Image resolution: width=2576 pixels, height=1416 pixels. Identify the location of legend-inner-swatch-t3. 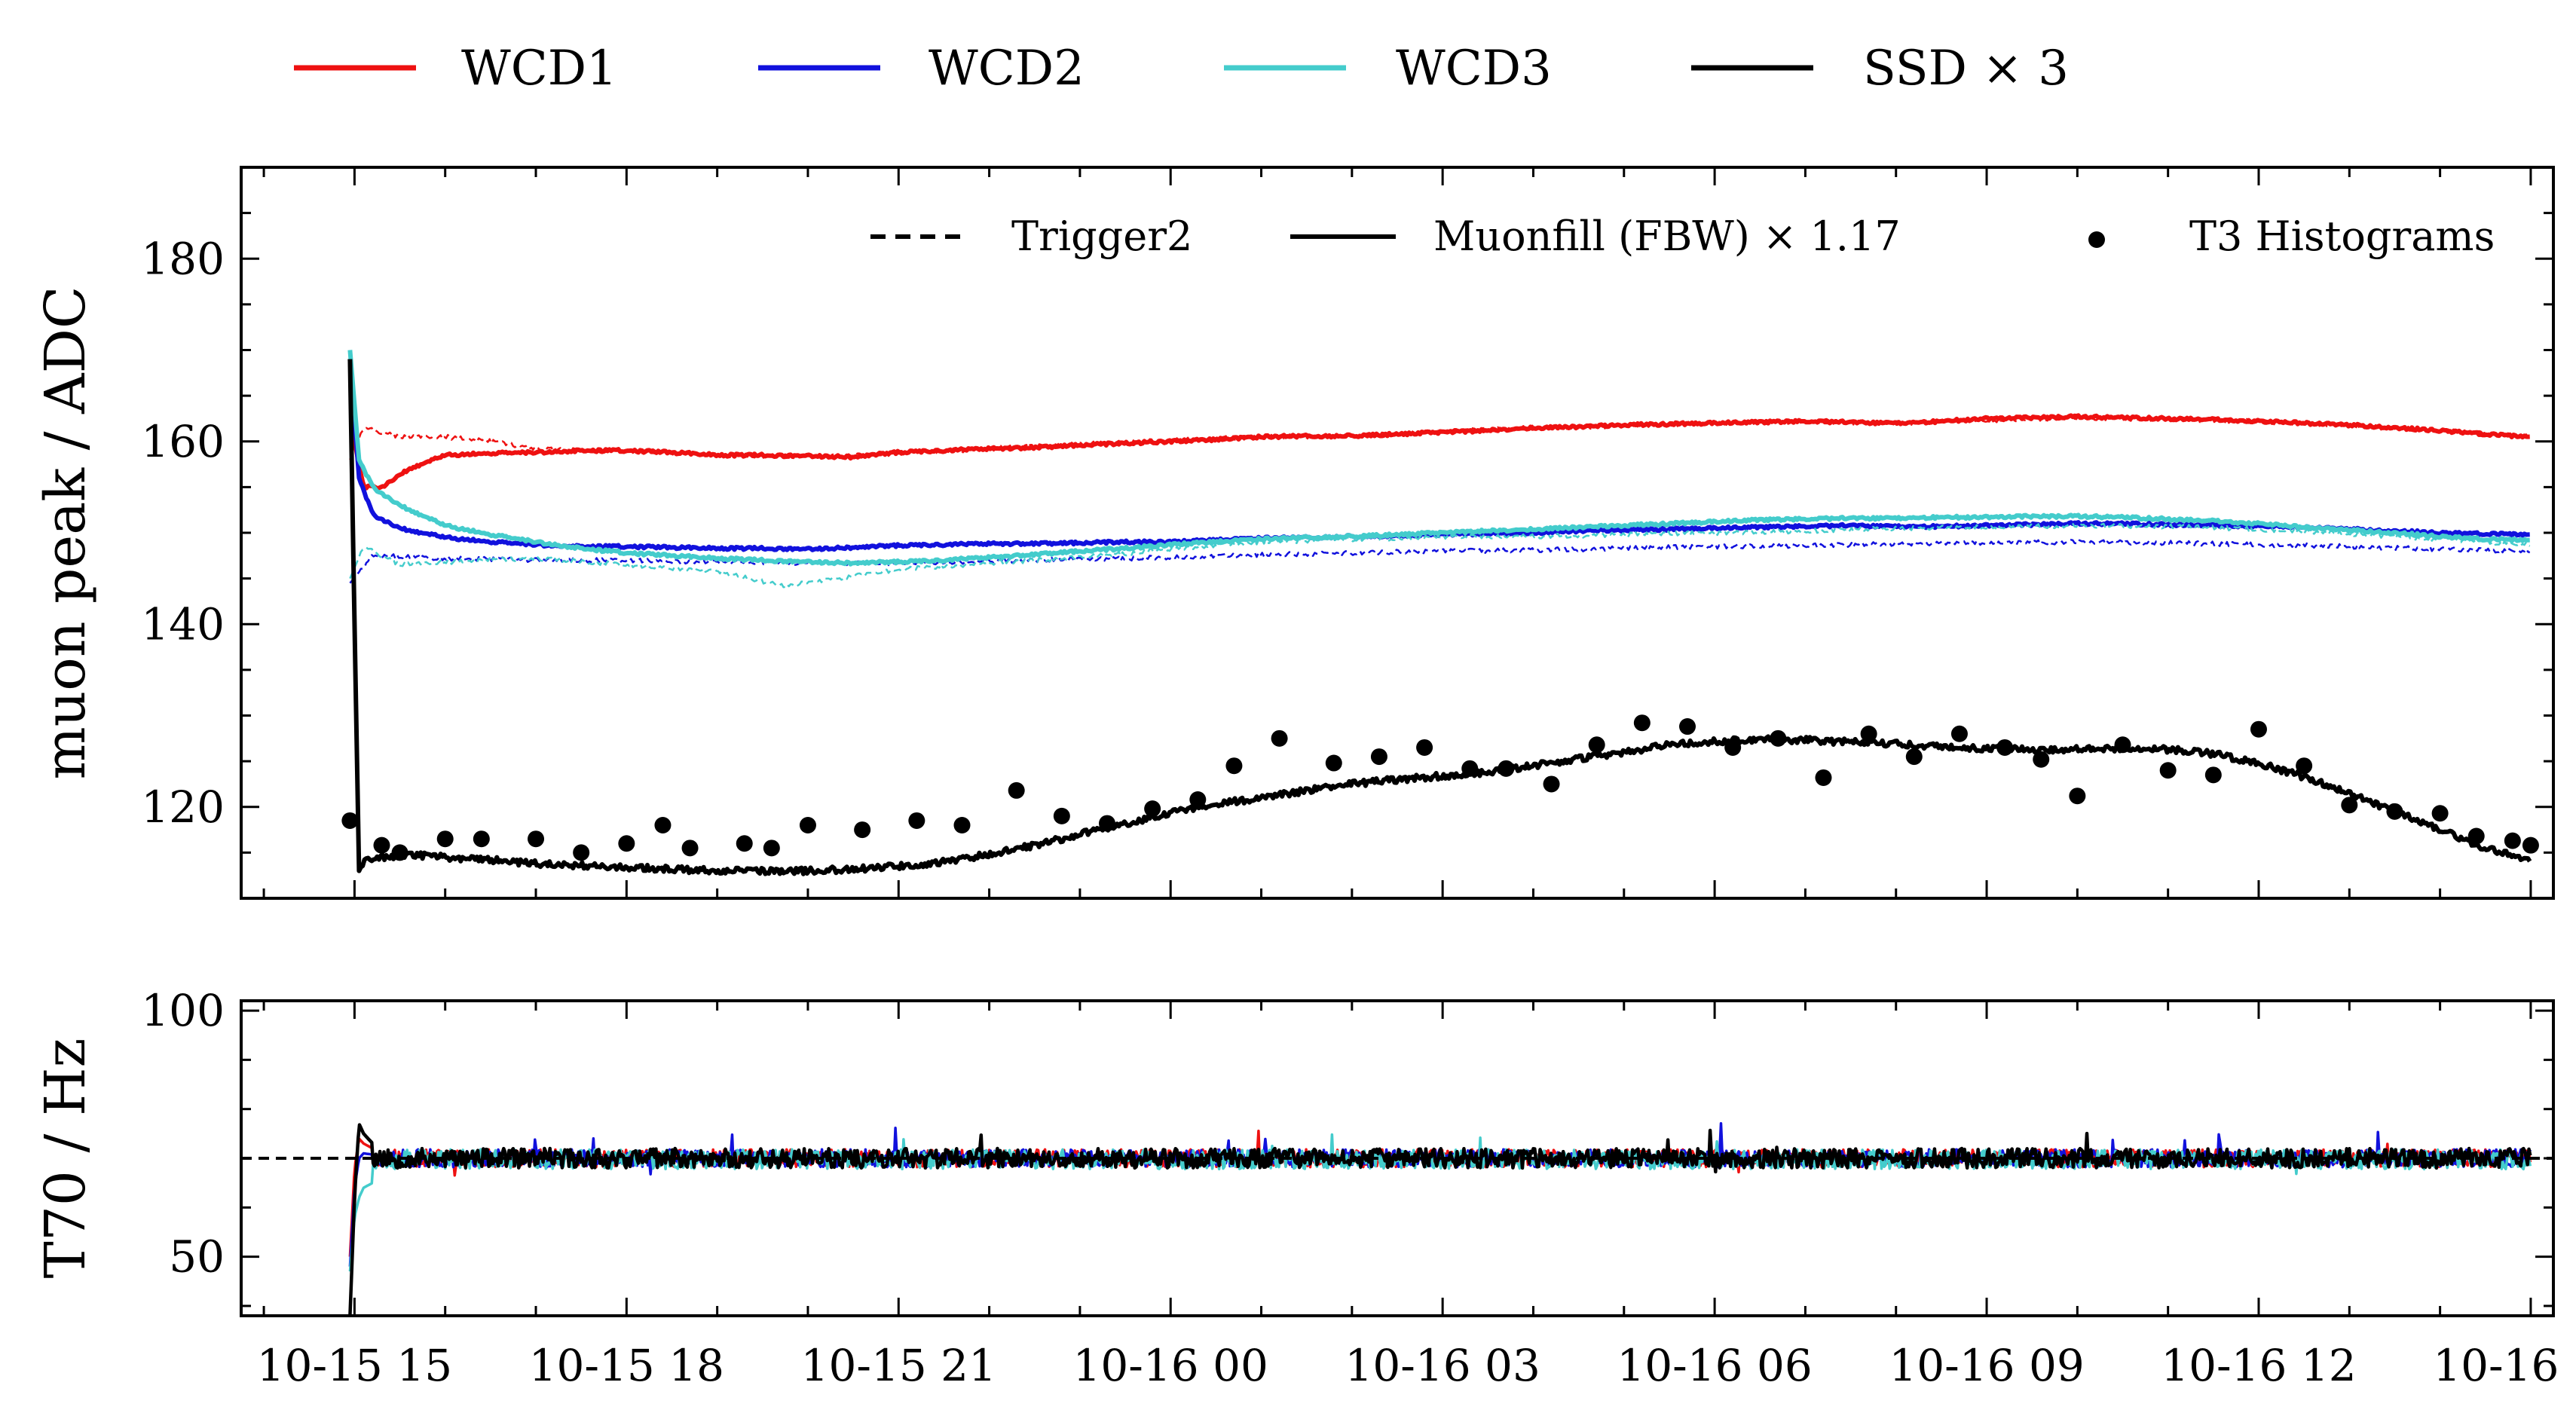
(2096, 240).